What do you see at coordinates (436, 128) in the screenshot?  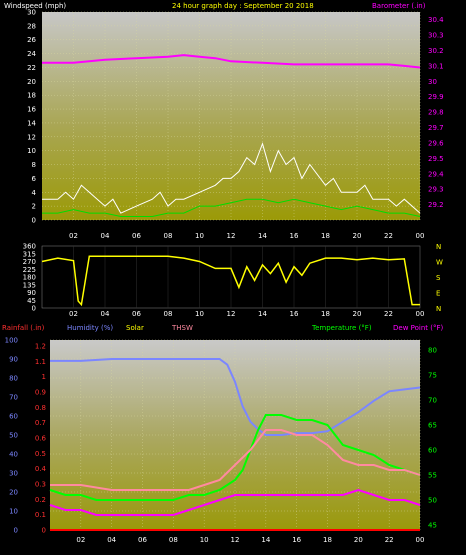 I see `barometer-tick-label: 29.7` at bounding box center [436, 128].